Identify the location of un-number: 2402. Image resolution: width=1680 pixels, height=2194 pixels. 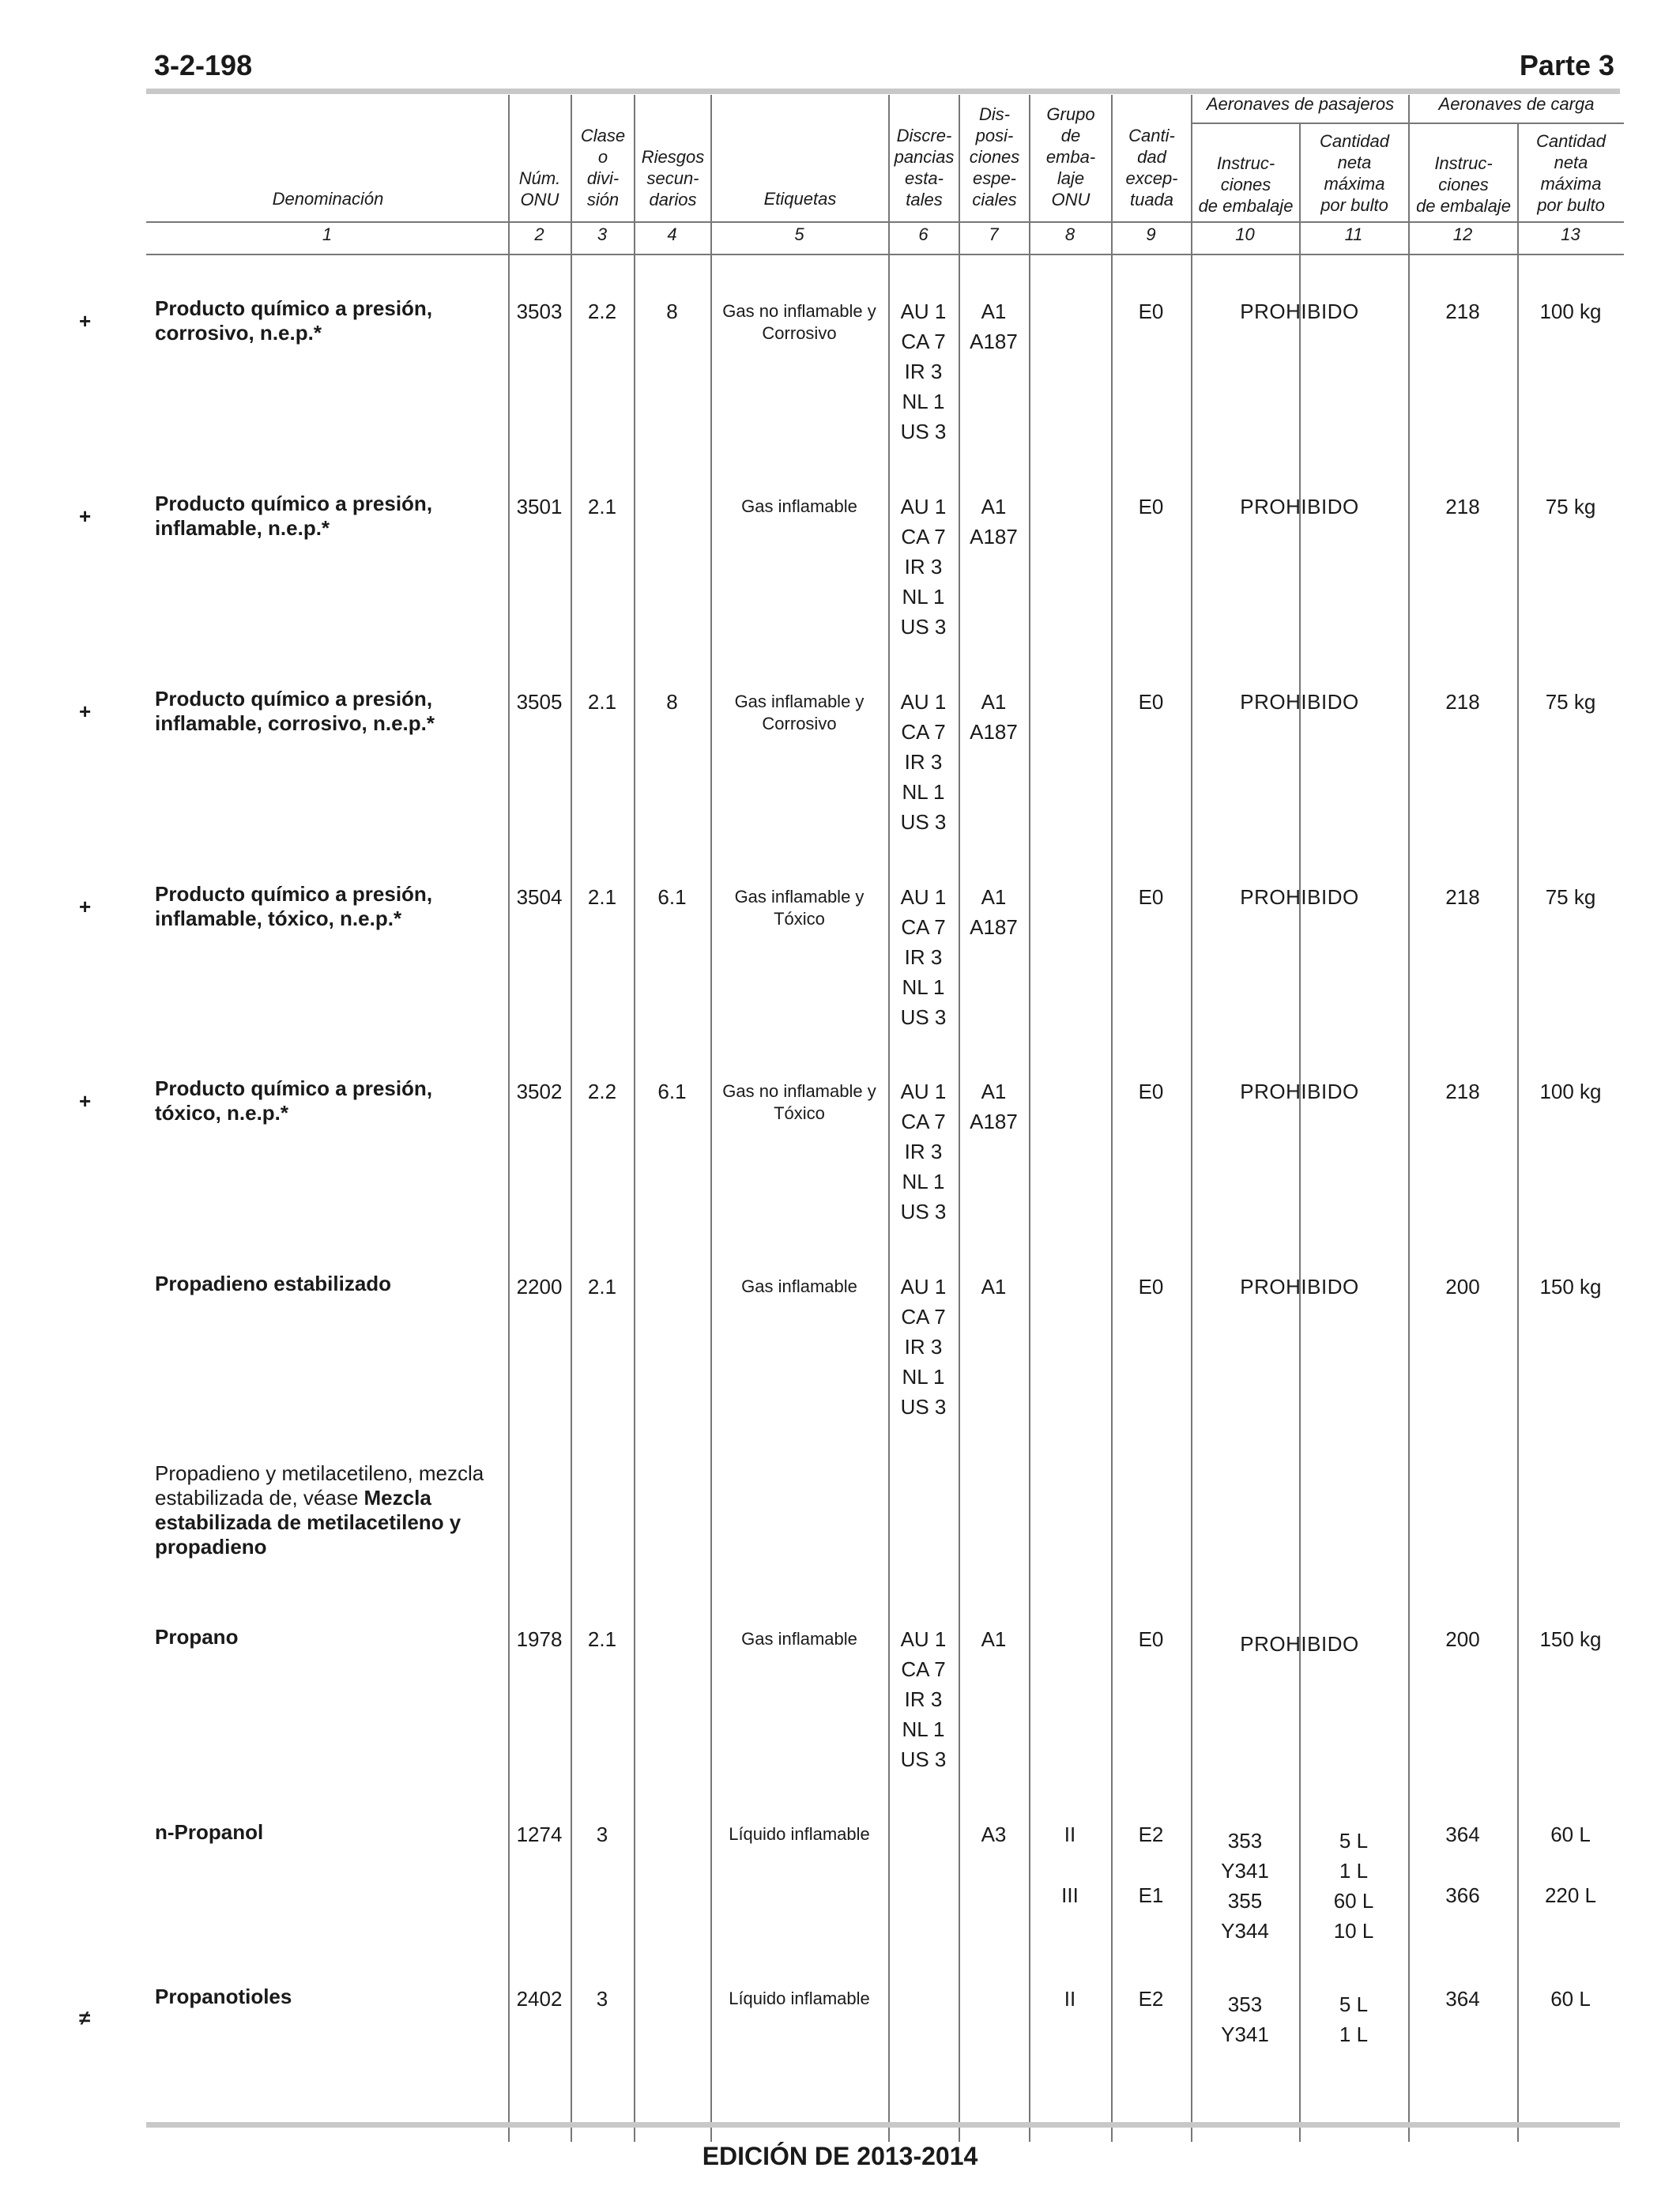
(539, 1999).